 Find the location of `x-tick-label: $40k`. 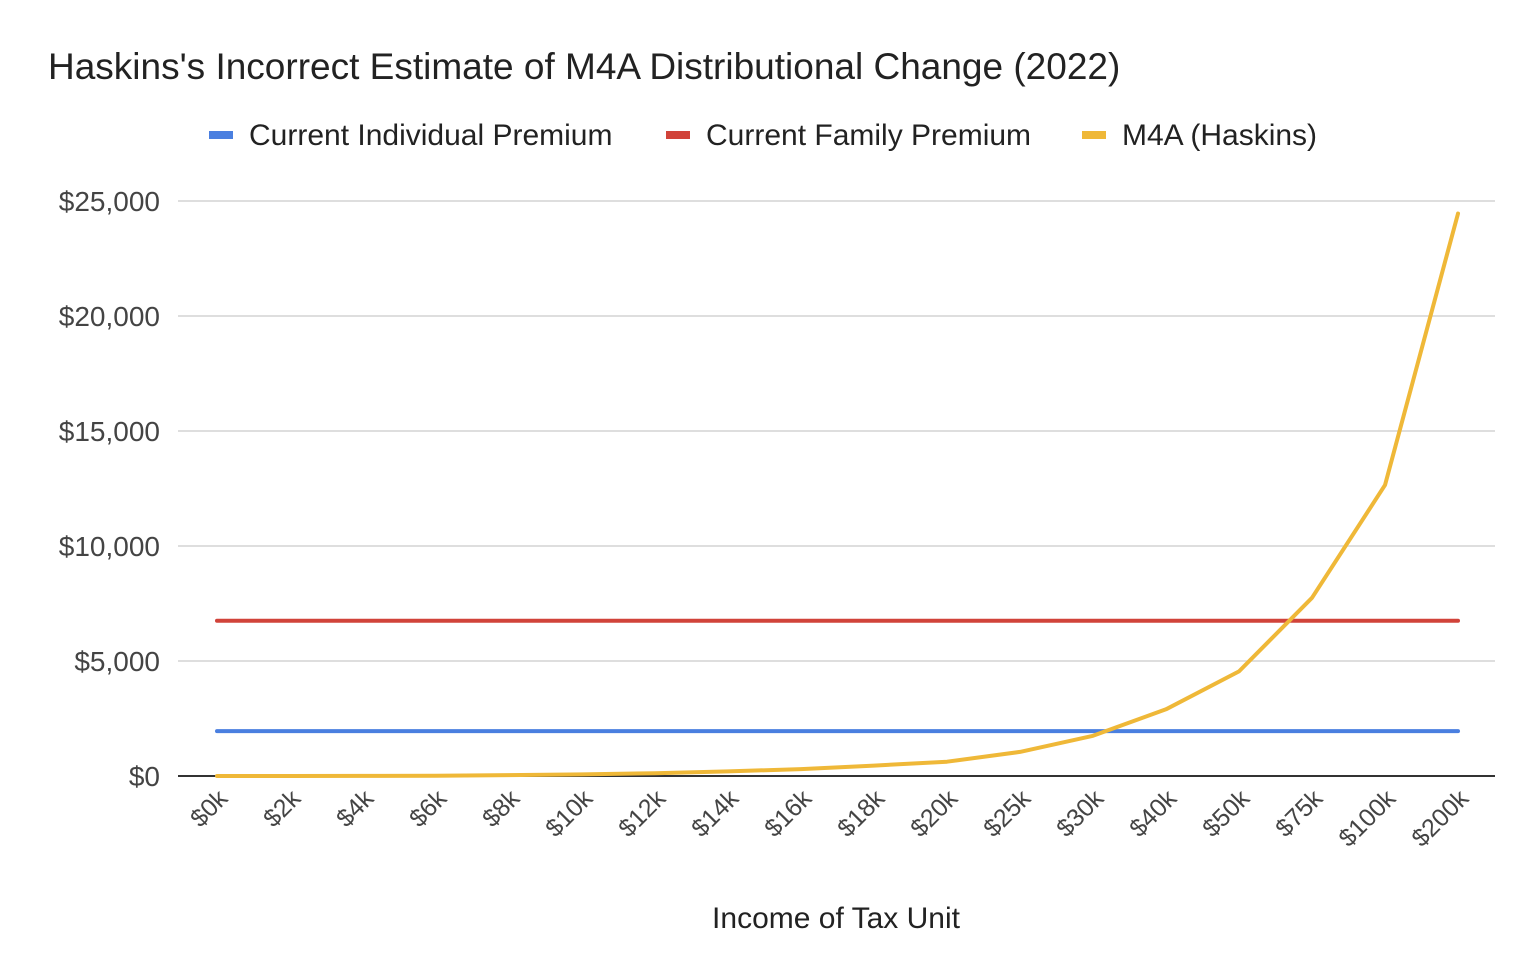

x-tick-label: $40k is located at coordinates (1153, 813).